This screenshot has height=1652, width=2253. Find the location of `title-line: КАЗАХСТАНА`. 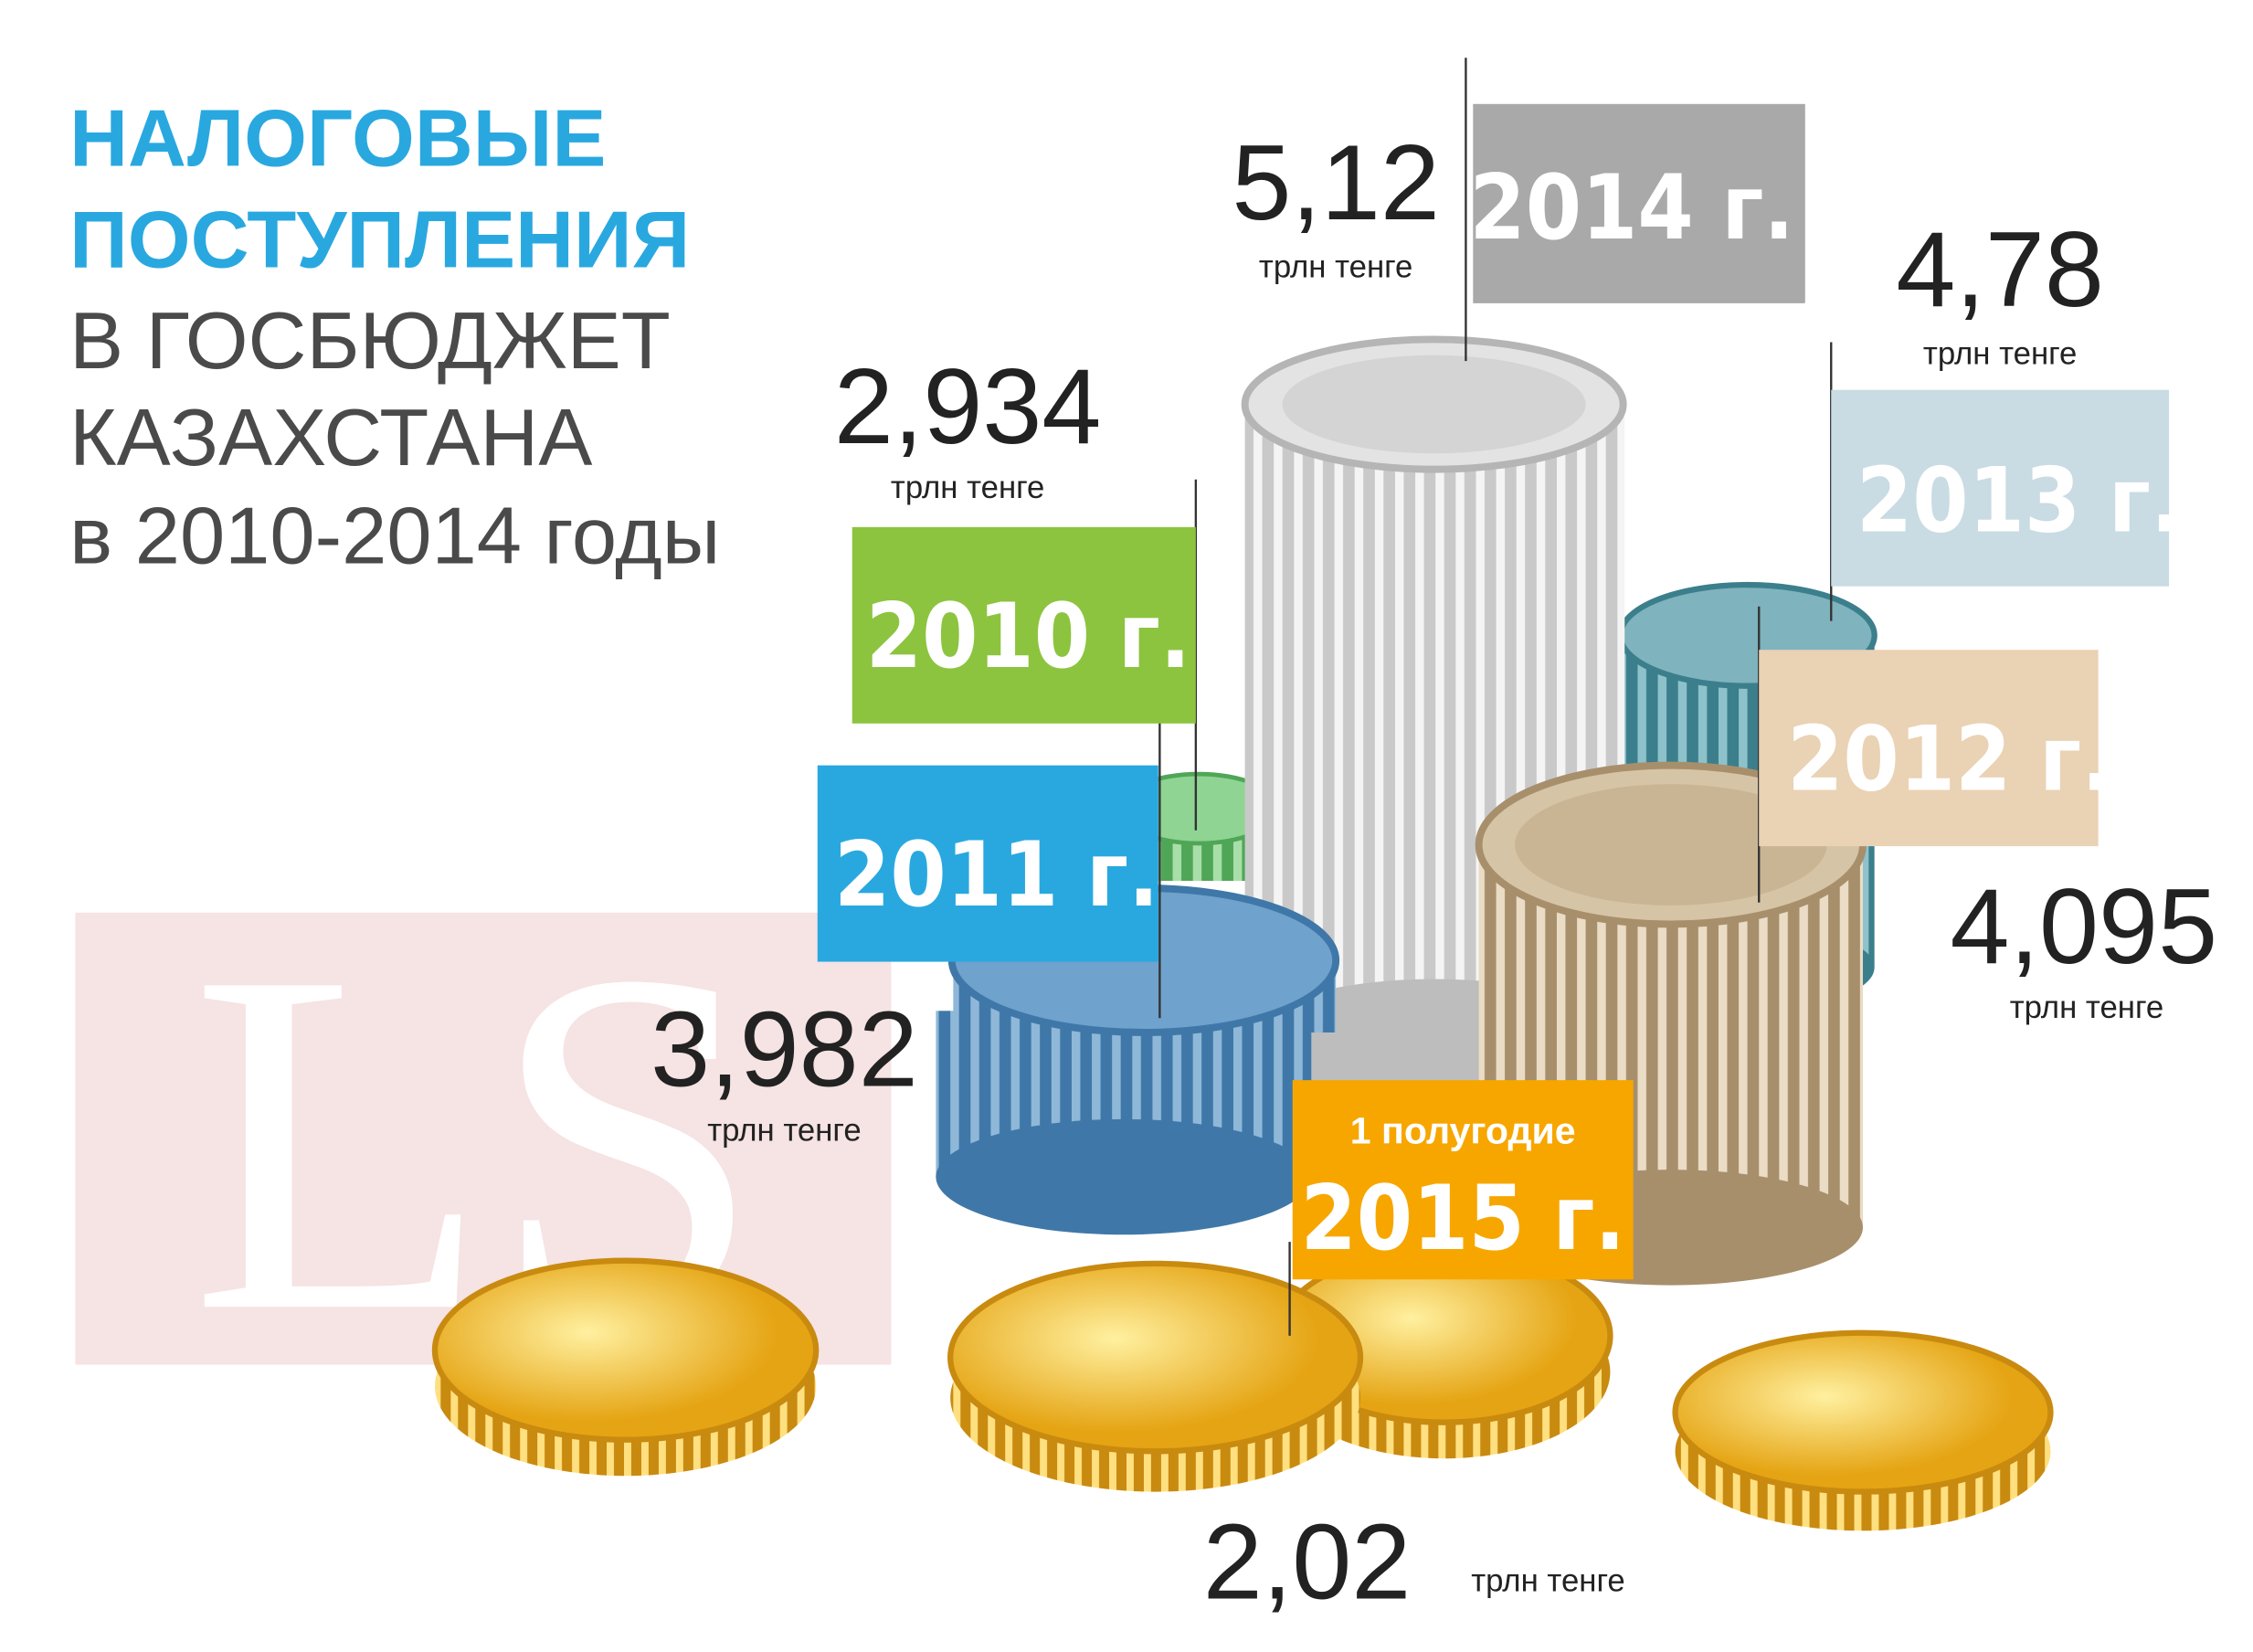

title-line: КАЗАХСТАНА is located at coordinates (331, 437).